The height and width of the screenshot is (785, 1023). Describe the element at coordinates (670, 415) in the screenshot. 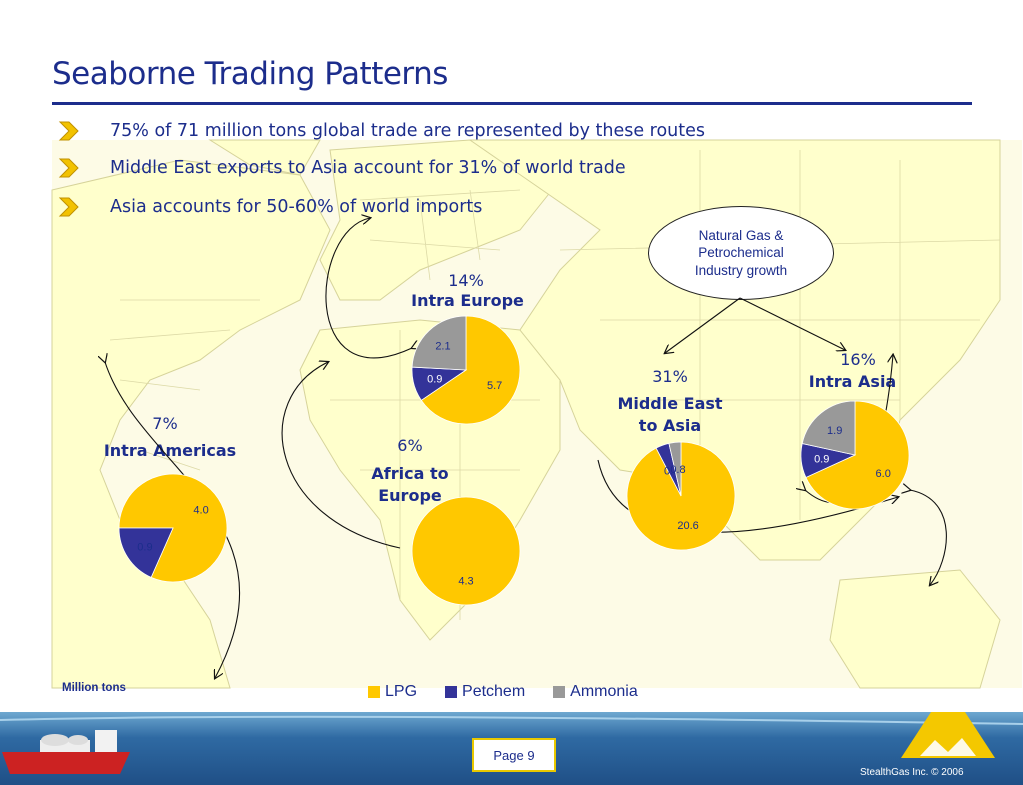

I see `mideast-name: Middle East to Asia` at that location.